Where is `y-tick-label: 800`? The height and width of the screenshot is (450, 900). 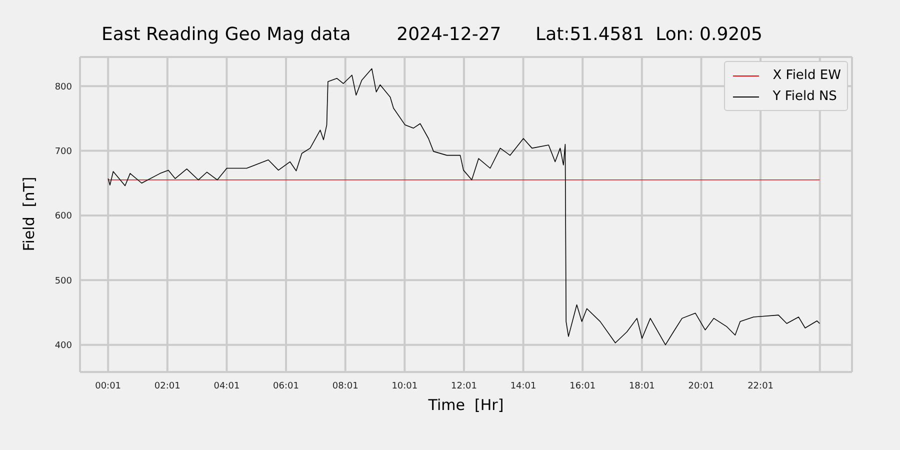
y-tick-label: 800 is located at coordinates (63, 87).